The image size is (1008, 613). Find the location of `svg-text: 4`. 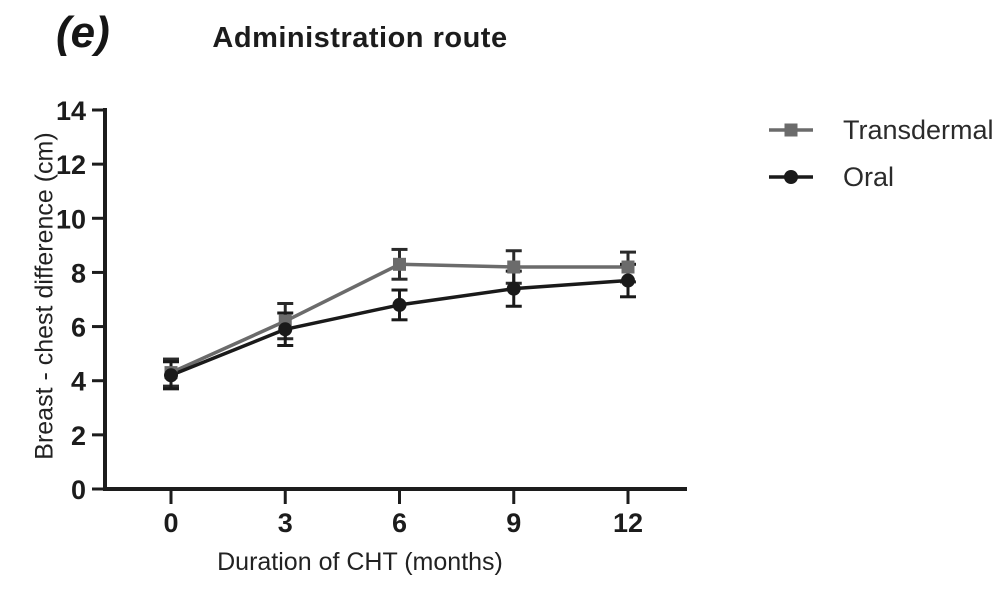

svg-text: 4 is located at coordinates (78, 382).